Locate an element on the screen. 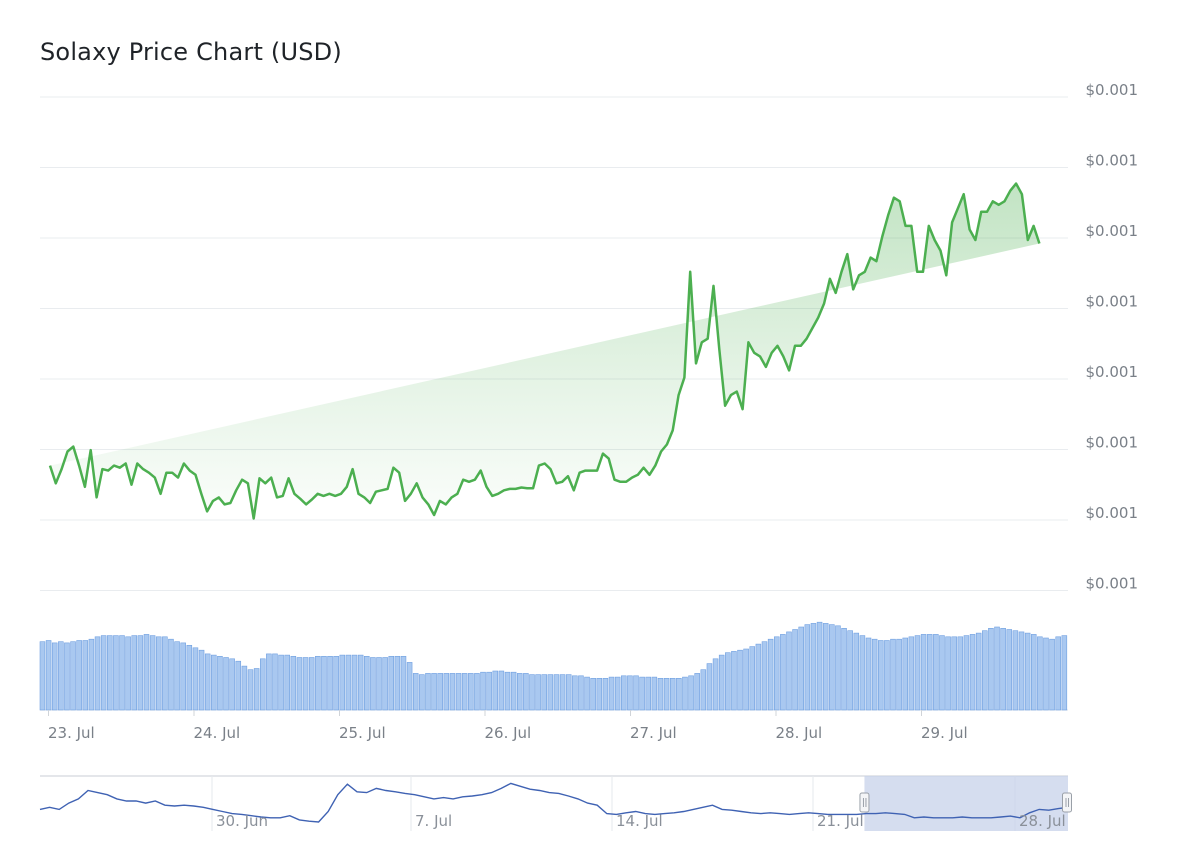  navigator-line is located at coordinates (554, 802).